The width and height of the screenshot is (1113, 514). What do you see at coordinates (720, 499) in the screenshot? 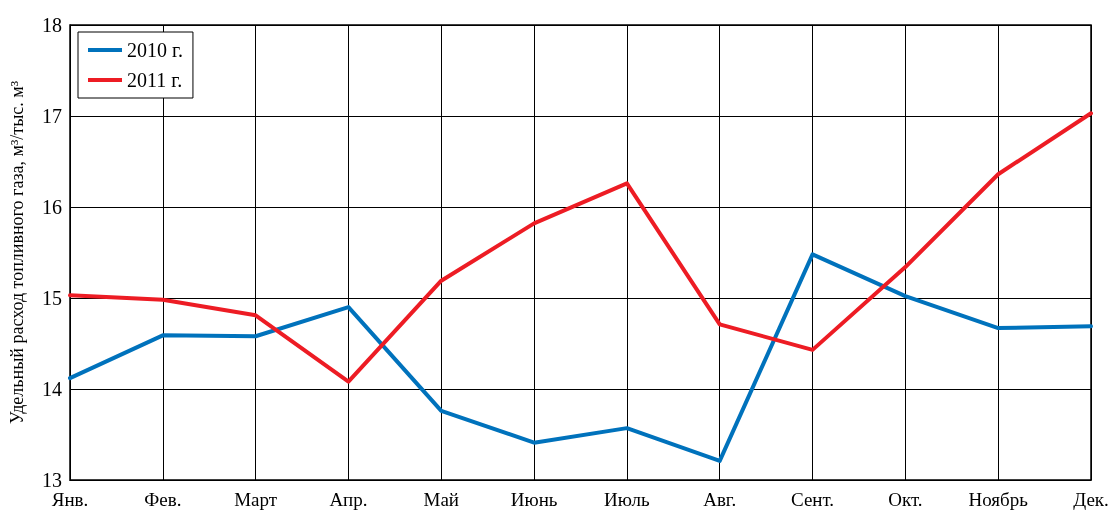
I see `x-tick-label: Авг.` at bounding box center [720, 499].